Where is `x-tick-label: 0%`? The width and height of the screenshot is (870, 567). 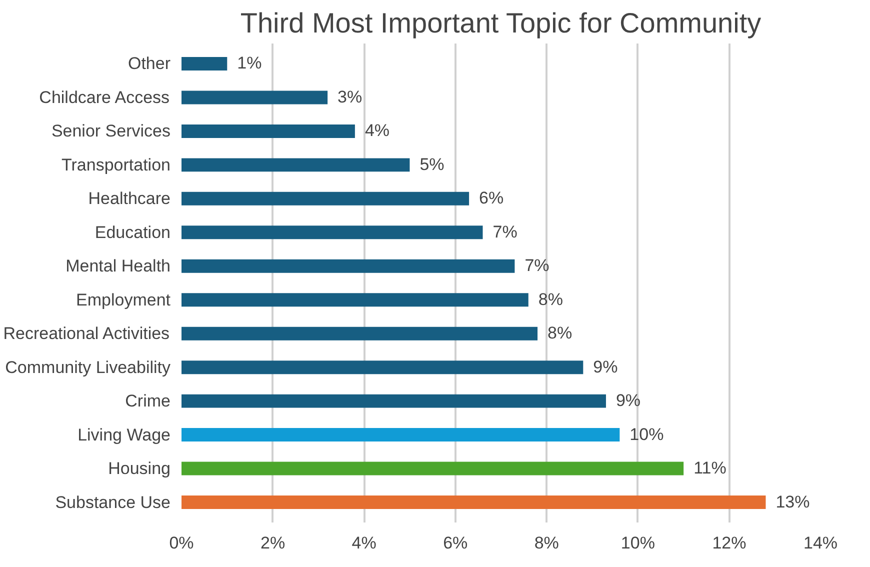
x-tick-label: 0% is located at coordinates (181, 543).